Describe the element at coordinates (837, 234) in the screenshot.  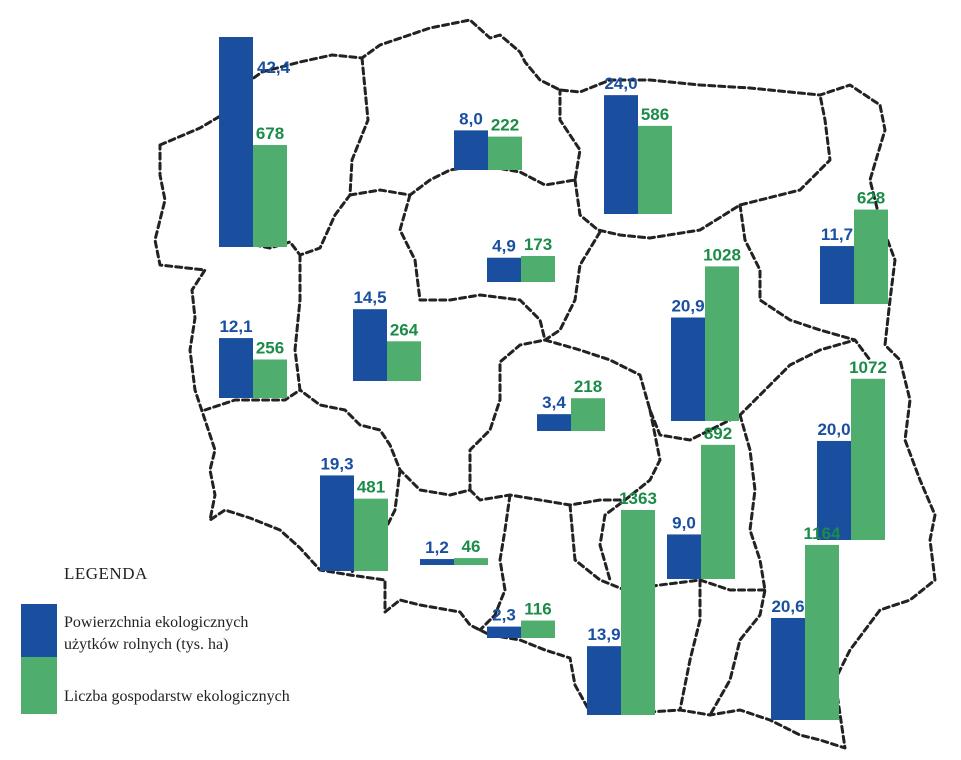
I see `area-value-label: 11,7` at that location.